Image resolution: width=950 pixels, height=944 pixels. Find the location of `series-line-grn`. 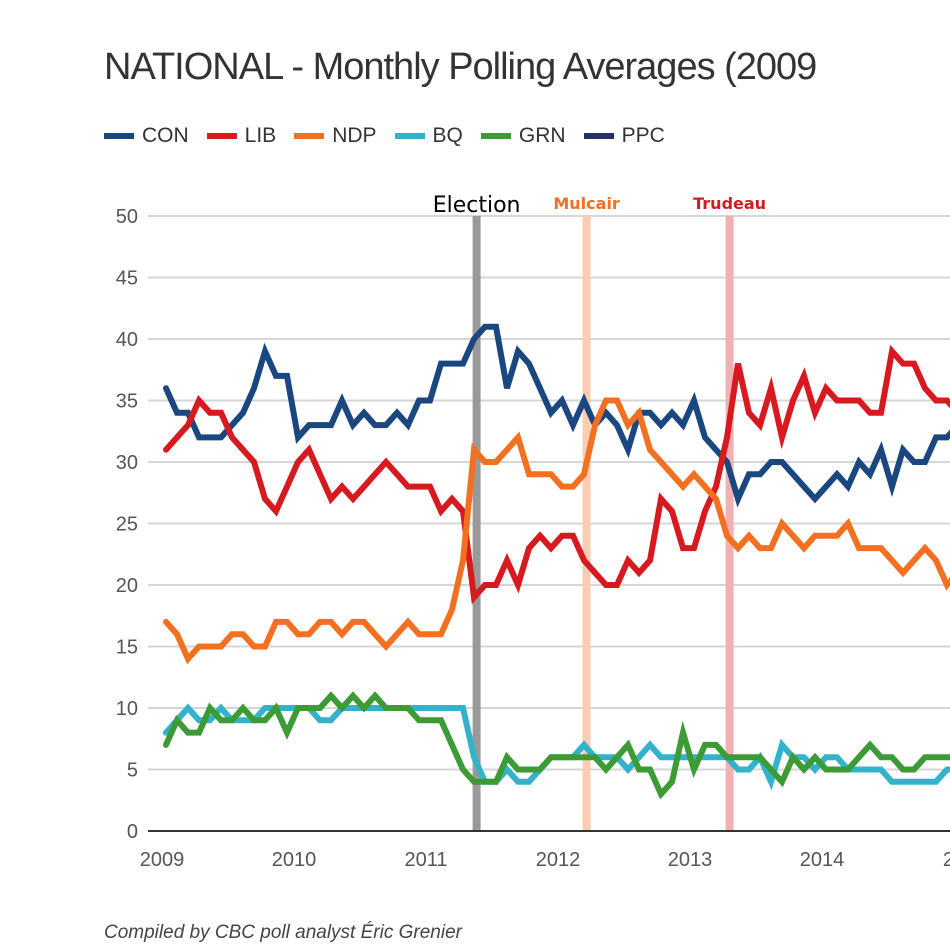

series-line-grn is located at coordinates (556, 745).